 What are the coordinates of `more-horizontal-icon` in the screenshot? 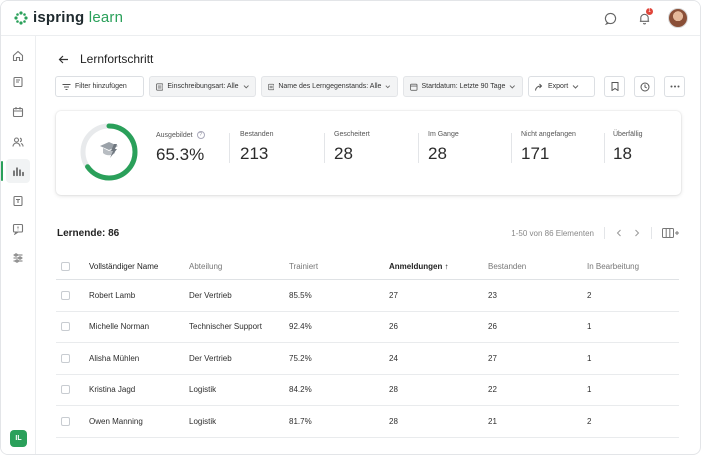 It's located at (674, 86).